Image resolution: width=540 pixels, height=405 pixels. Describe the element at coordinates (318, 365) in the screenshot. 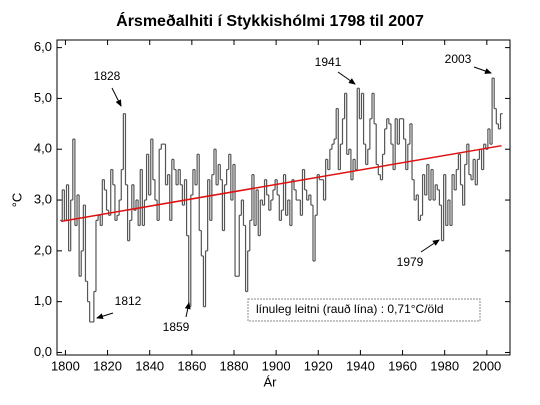

I see `x-tick-label: 1920` at that location.